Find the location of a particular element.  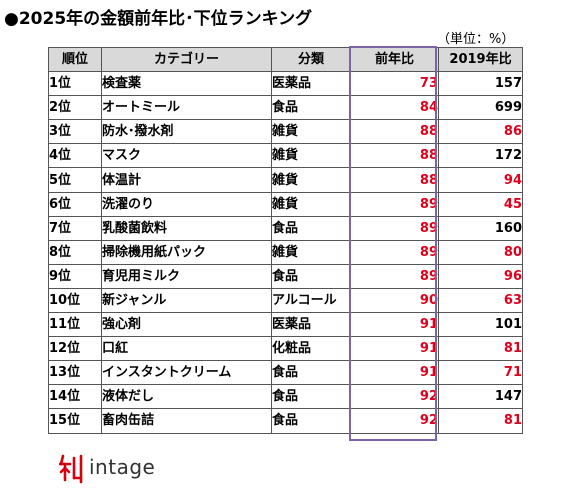

table-row: 5位 体温計 雑貨 88 94 is located at coordinates (285, 180).